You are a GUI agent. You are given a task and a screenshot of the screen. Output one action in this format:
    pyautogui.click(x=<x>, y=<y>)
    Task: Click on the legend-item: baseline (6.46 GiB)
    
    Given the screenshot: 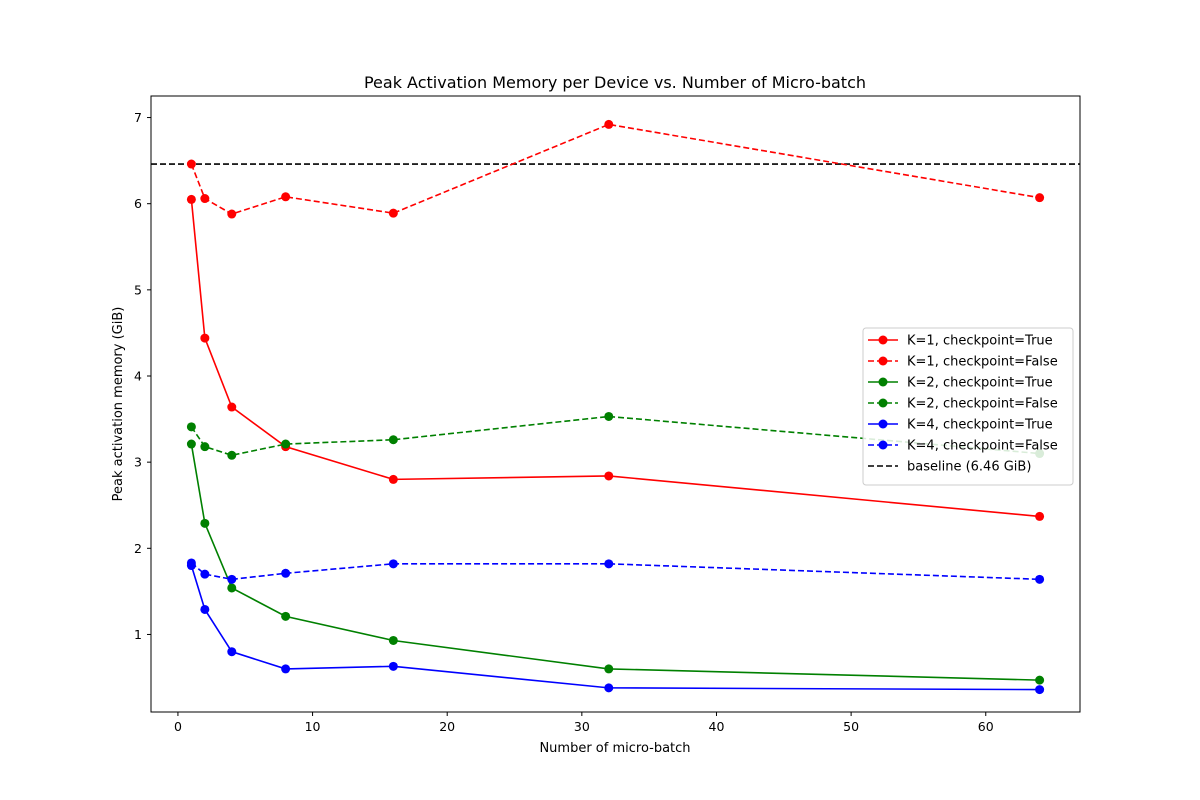 What is the action you would take?
    pyautogui.click(x=949, y=467)
    